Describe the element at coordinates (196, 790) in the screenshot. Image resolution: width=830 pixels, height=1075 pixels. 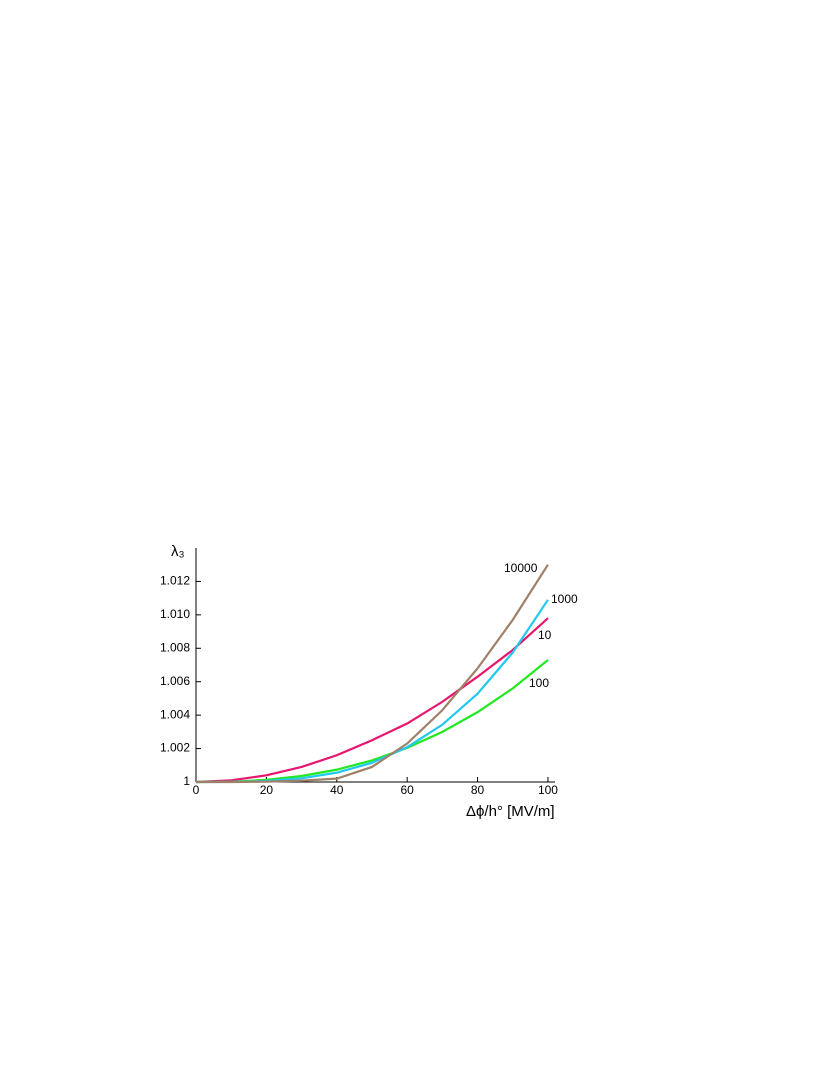
I see `x-tick-label: 0` at that location.